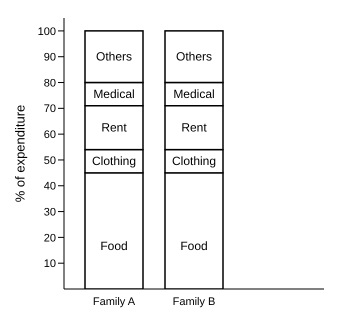 The width and height of the screenshot is (348, 331). I want to click on x-tick-label: Family A, so click(114, 302).